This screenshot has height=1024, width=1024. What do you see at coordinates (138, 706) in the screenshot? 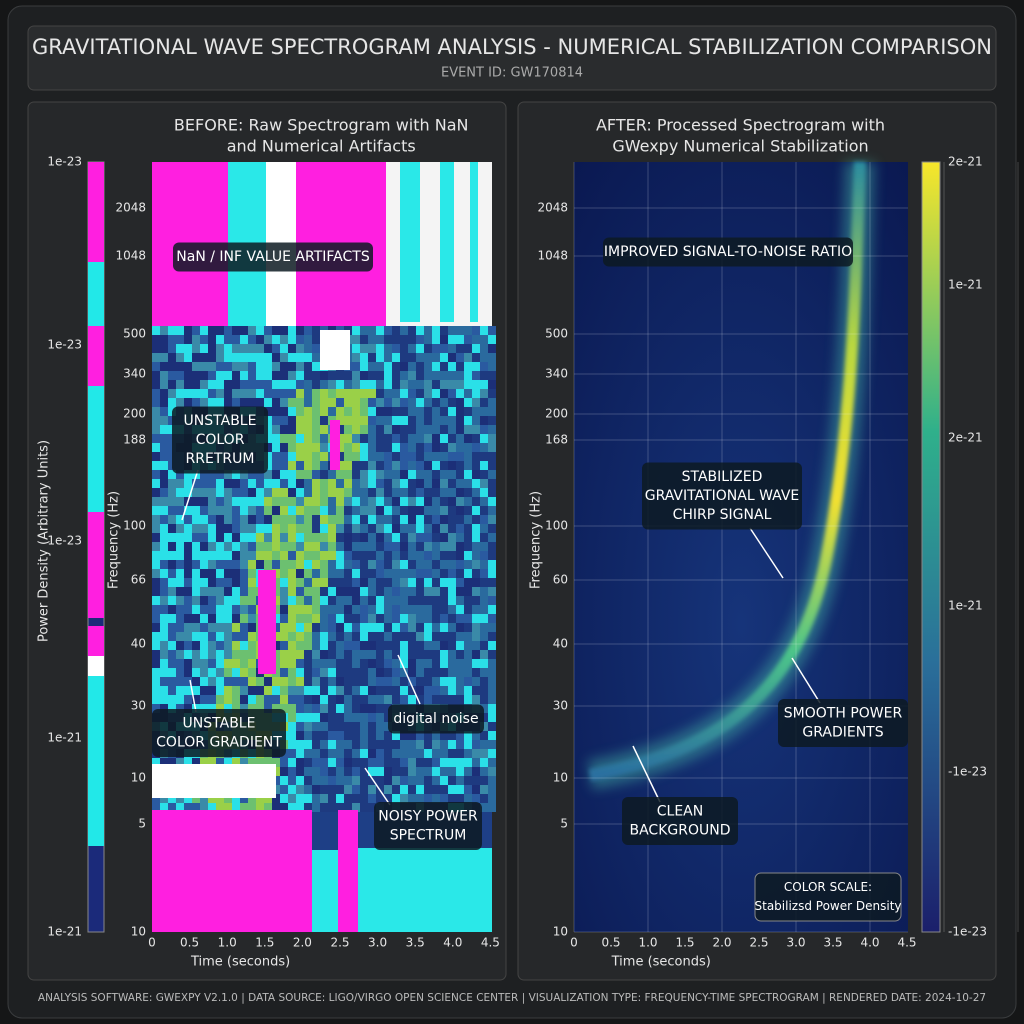
I see `y-tick-label: 30` at bounding box center [138, 706].